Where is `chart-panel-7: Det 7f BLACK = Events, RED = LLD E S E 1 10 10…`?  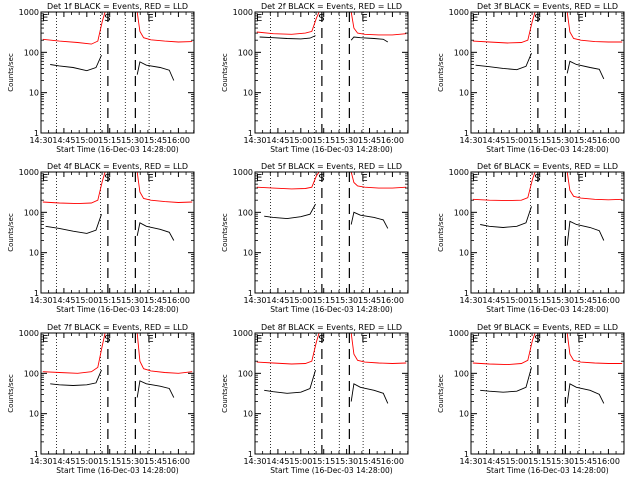
chart-panel-7: Det 7f BLACK = Events, RED = LLD E S E 1 10 10… is located at coordinates (101, 399).